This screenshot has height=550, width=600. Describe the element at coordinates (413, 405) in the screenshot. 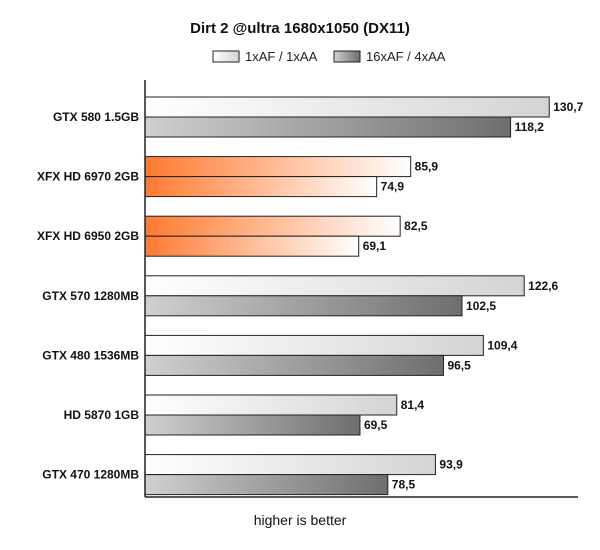

I see `value-label: 81,4` at that location.